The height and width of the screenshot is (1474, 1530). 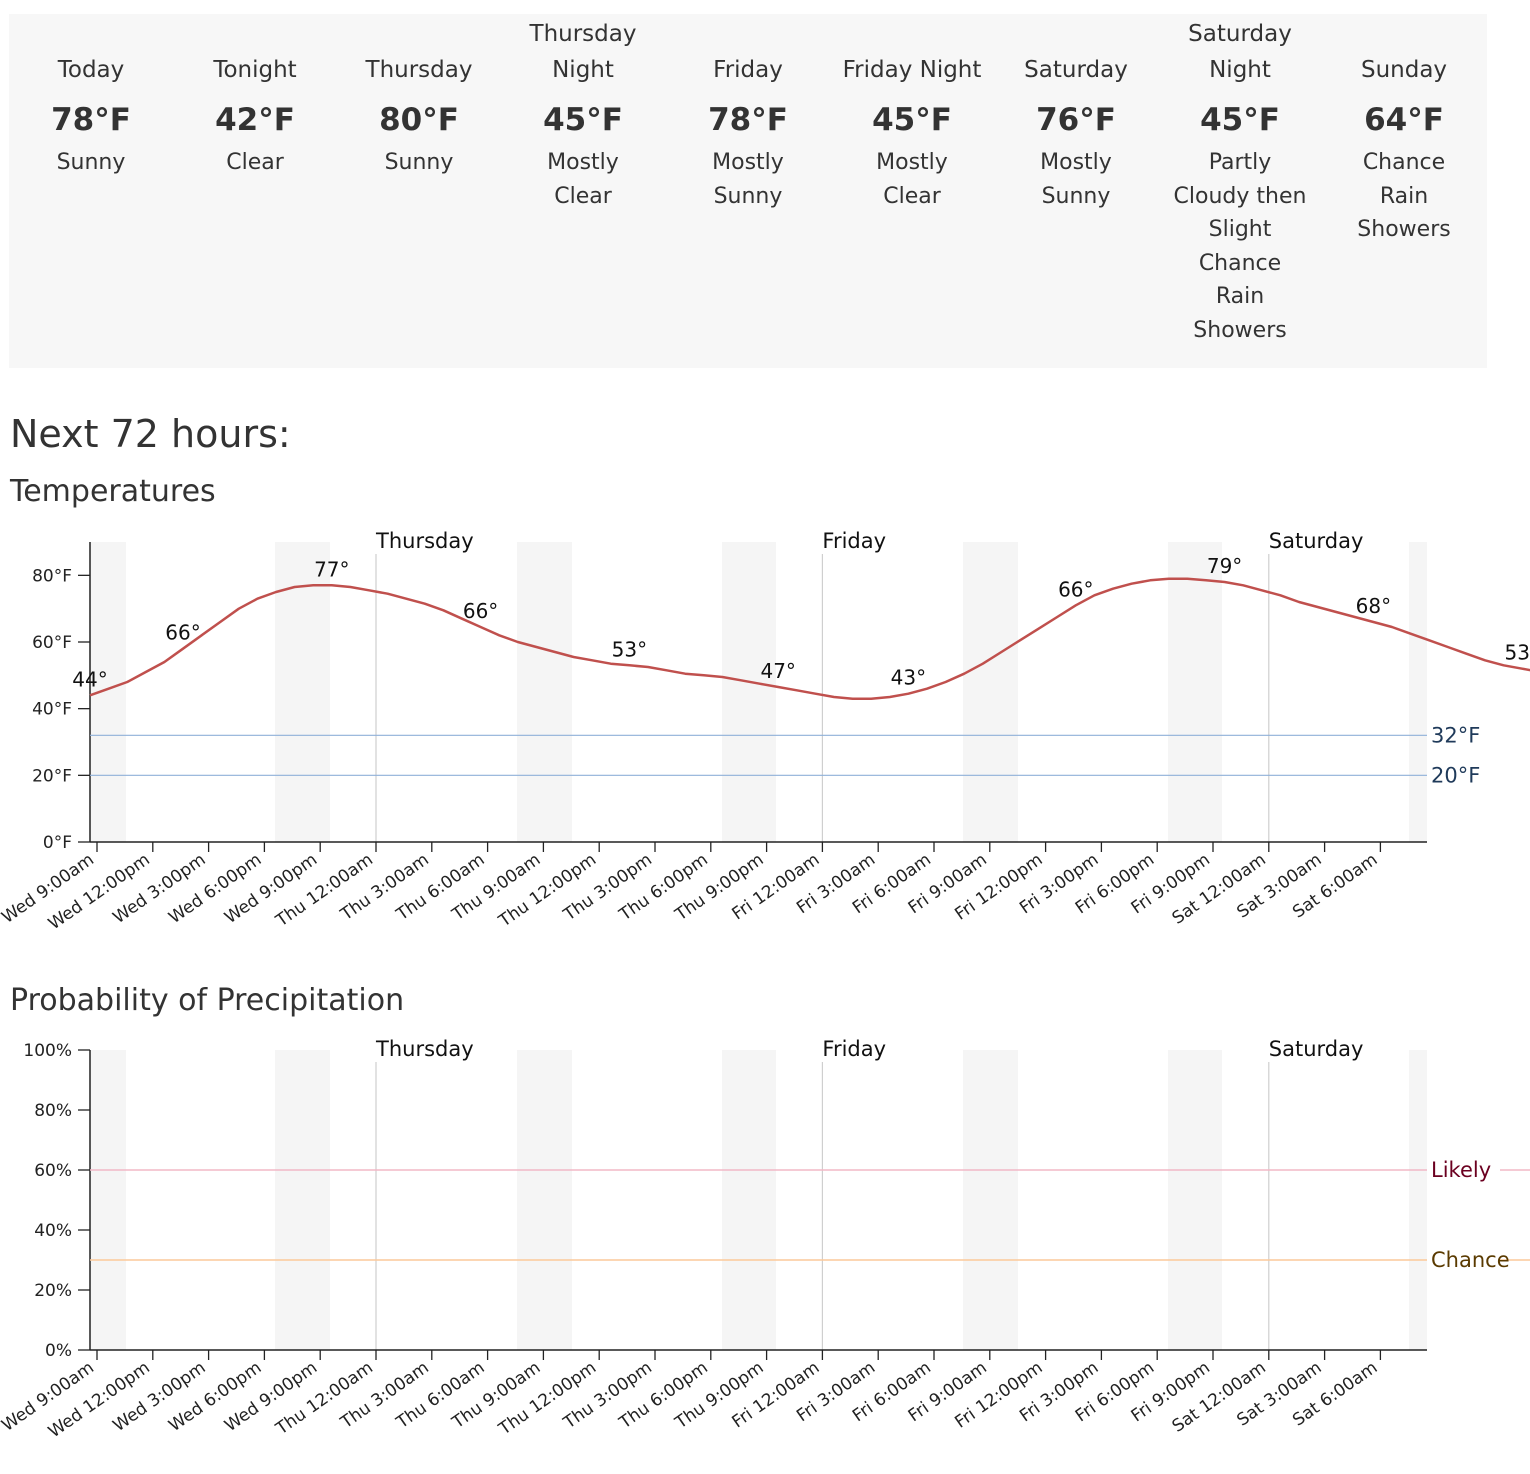 I want to click on reference-label: Chance, so click(x=1470, y=1260).